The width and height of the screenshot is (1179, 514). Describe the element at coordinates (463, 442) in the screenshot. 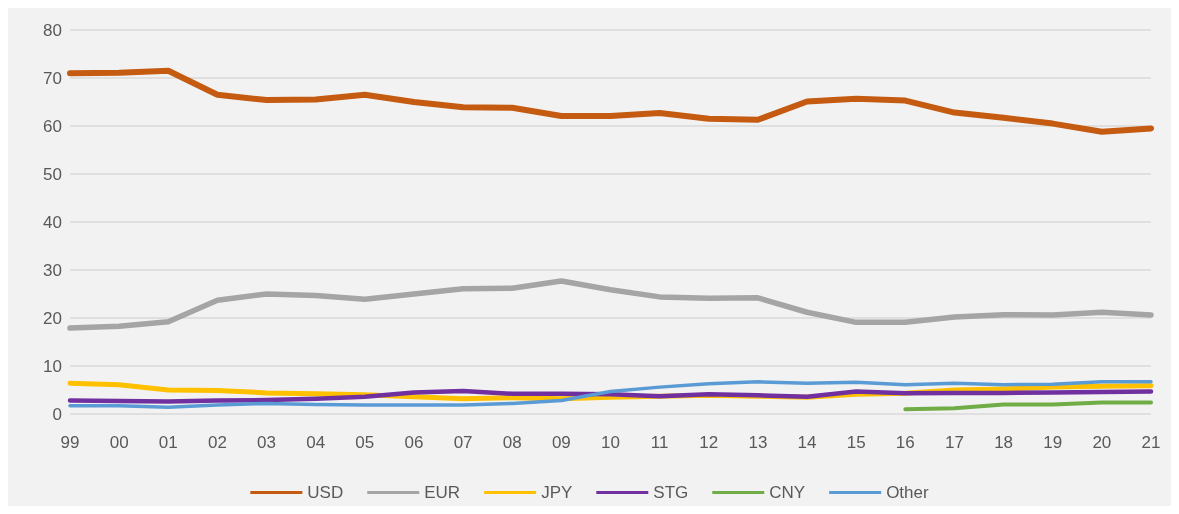

I see `x-tick-label: 07` at that location.